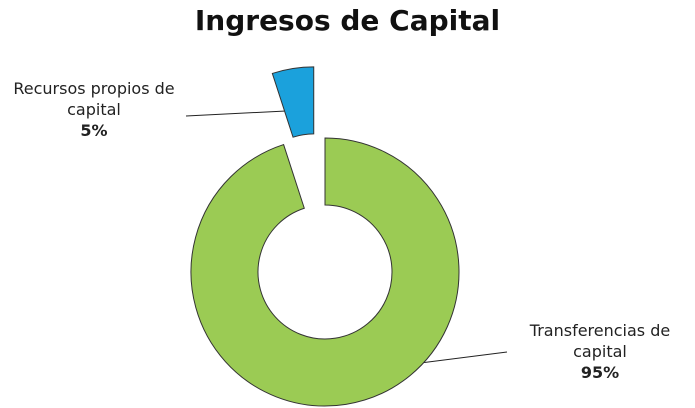 Image resolution: width=695 pixels, height=408 pixels. What do you see at coordinates (236, 113) in the screenshot?
I see `leader-line` at bounding box center [236, 113].